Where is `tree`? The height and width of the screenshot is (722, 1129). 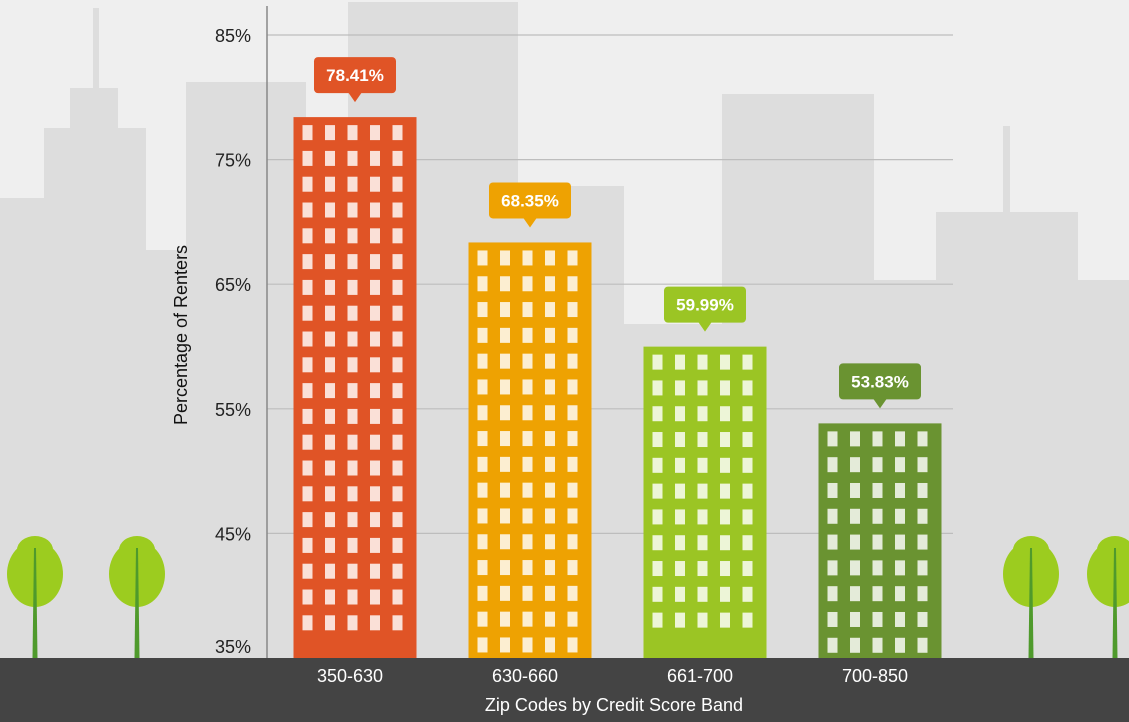
tree is located at coordinates (137, 597).